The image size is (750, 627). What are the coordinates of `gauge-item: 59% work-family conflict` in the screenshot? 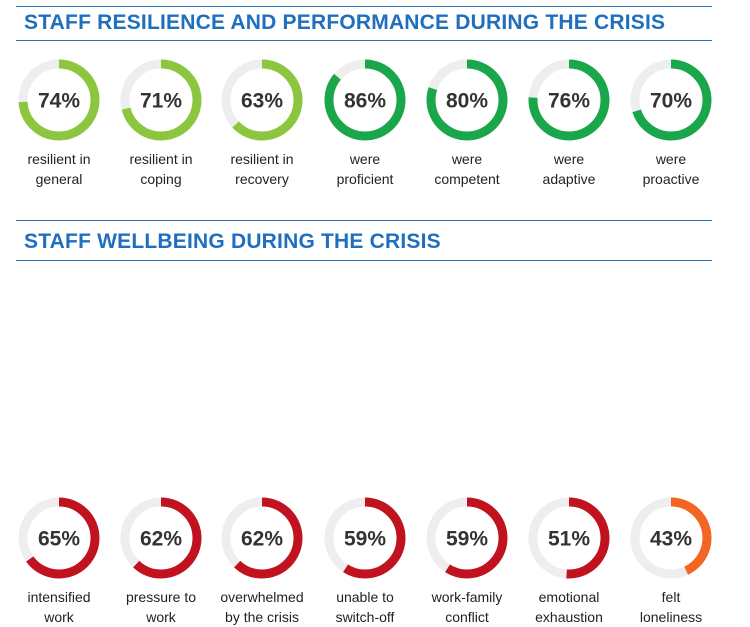 It's located at (467, 561).